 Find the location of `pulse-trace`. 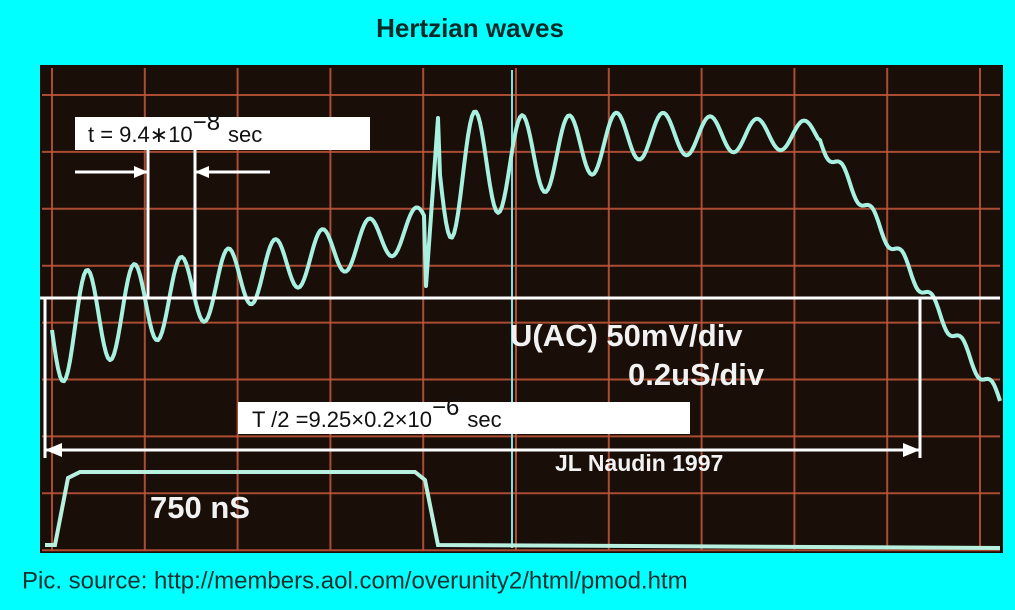

pulse-trace is located at coordinates (523, 510).